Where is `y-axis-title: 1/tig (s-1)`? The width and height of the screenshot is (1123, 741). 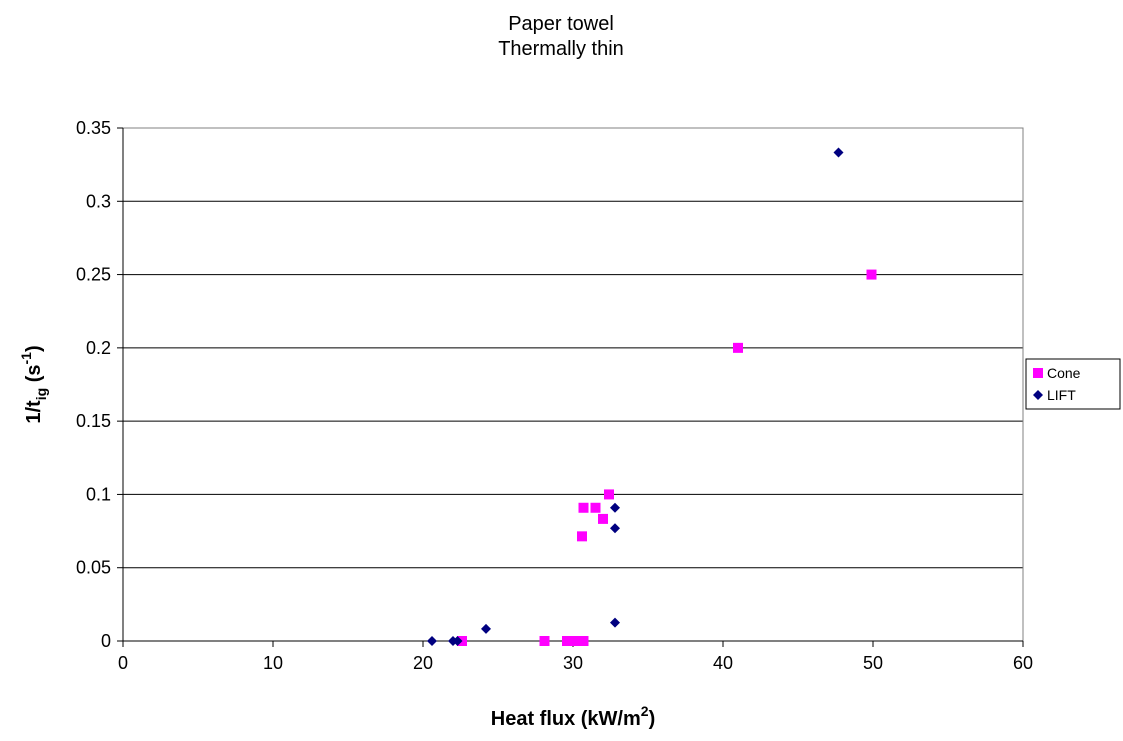
y-axis-title: 1/tig (s-1) is located at coordinates (33, 384).